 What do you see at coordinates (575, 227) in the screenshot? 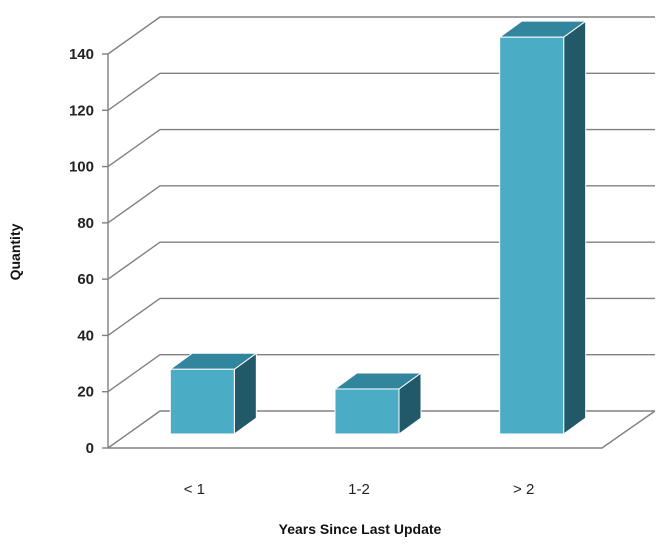
I see `bar-3-side` at bounding box center [575, 227].